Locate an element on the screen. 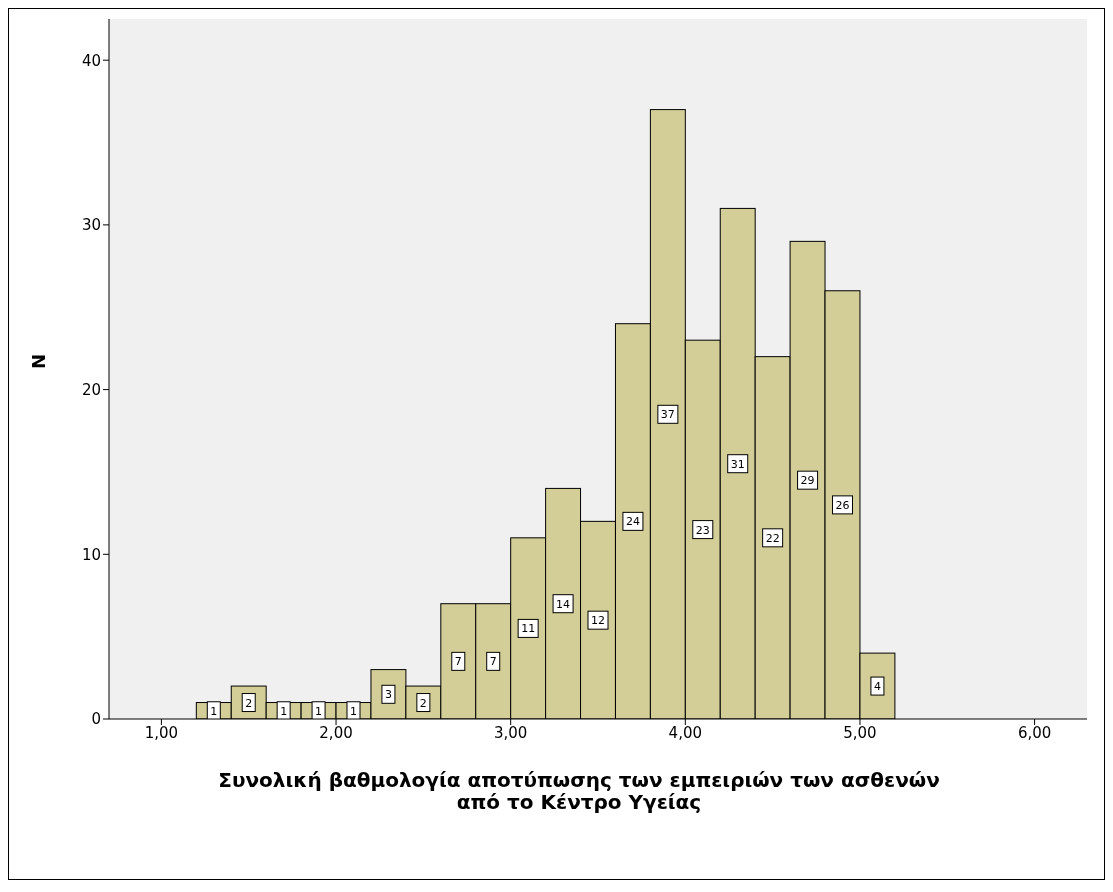  data-label: 4 is located at coordinates (877, 687).